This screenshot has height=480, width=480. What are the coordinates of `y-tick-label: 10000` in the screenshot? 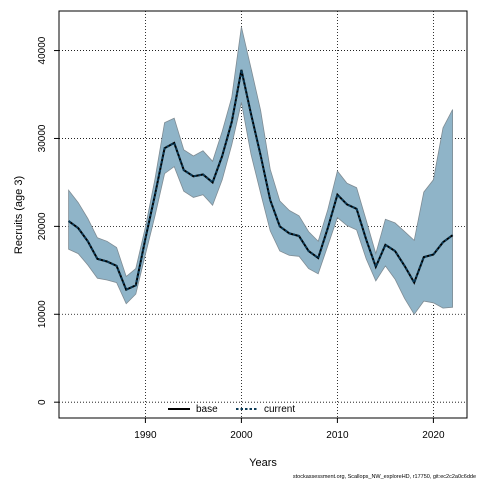 It's located at (42, 314).